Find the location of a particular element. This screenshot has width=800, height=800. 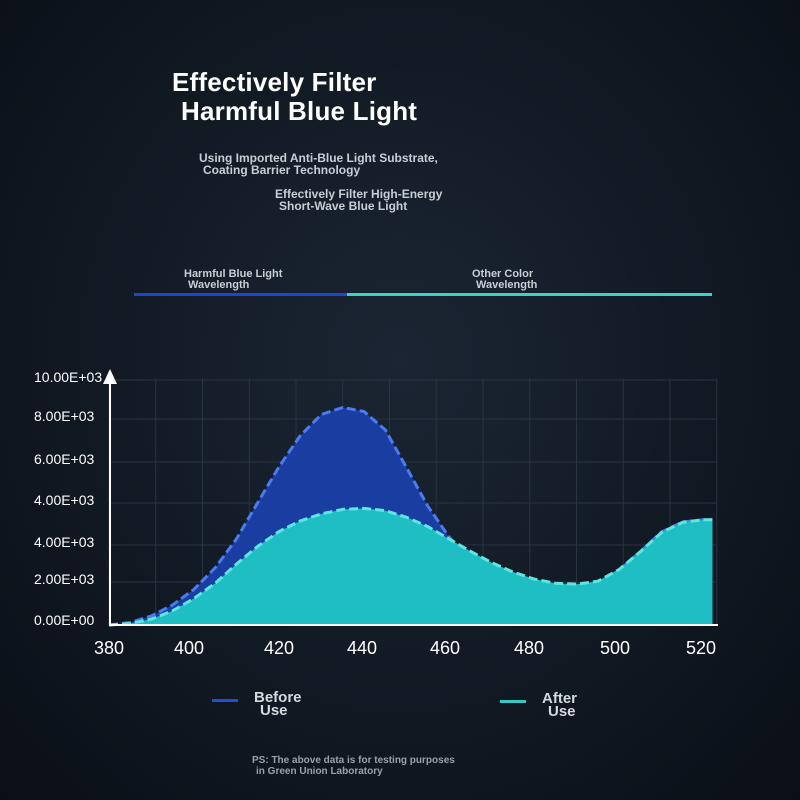

other-wavelength-label: Other Color Wavelength is located at coordinates (504, 280).